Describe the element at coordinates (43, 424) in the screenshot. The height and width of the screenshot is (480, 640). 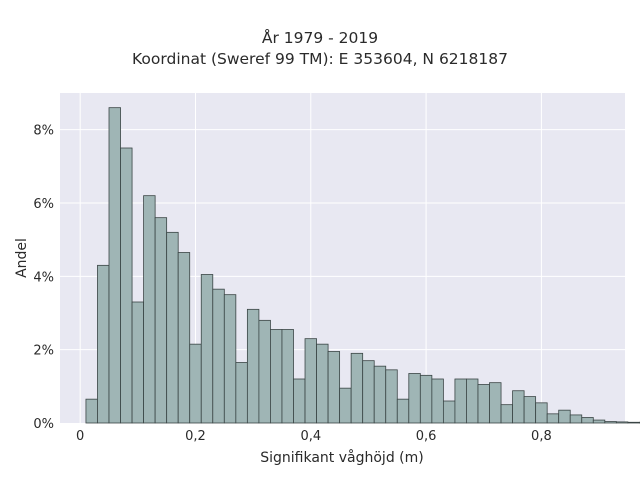
I see `y-tick-label: 0%` at that location.